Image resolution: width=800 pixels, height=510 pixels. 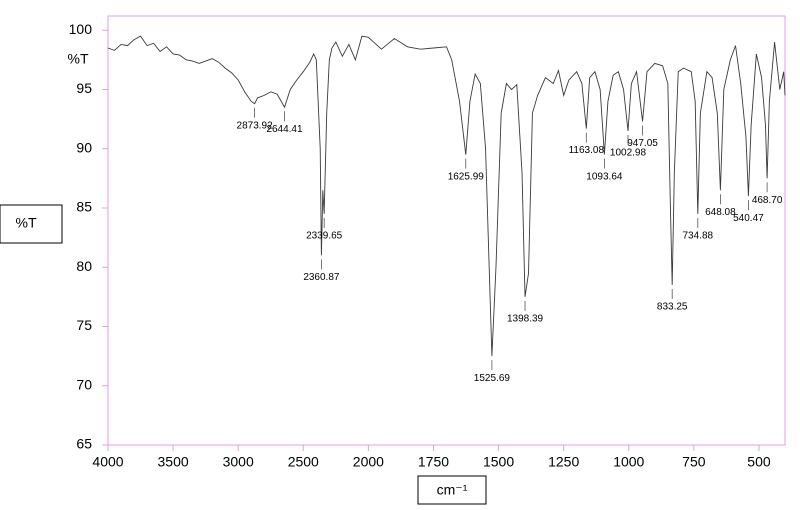 What do you see at coordinates (173, 462) in the screenshot?
I see `x-tick-label: 3500` at bounding box center [173, 462].